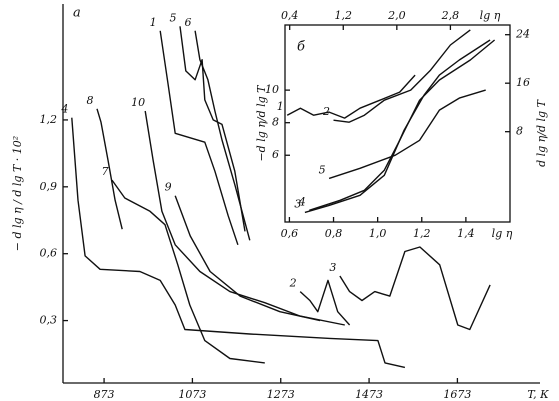 This screenshot has height=401, width=559. Describe the element at coordinates (90, 100) in the screenshot. I see `curve-label: 8` at that location.